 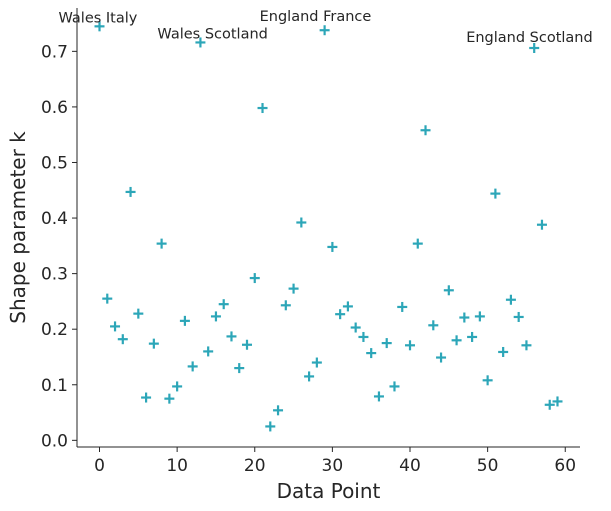 I want to click on x-axis-ticks: 0 10 20 30 40 50 60, so click(x=335, y=461).